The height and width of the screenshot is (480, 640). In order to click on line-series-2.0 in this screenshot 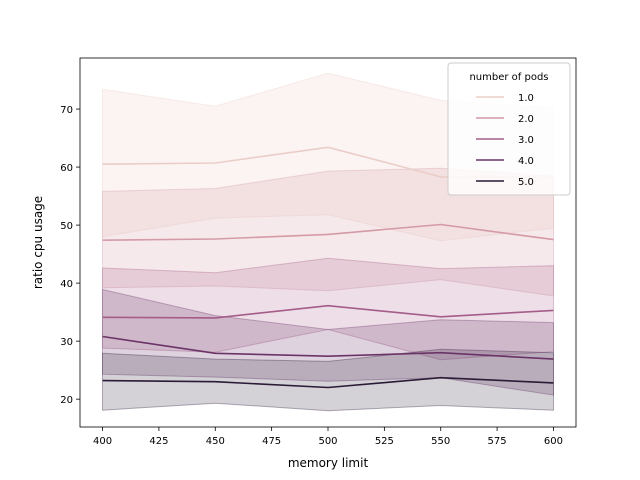, I will do `click(328, 232)`.